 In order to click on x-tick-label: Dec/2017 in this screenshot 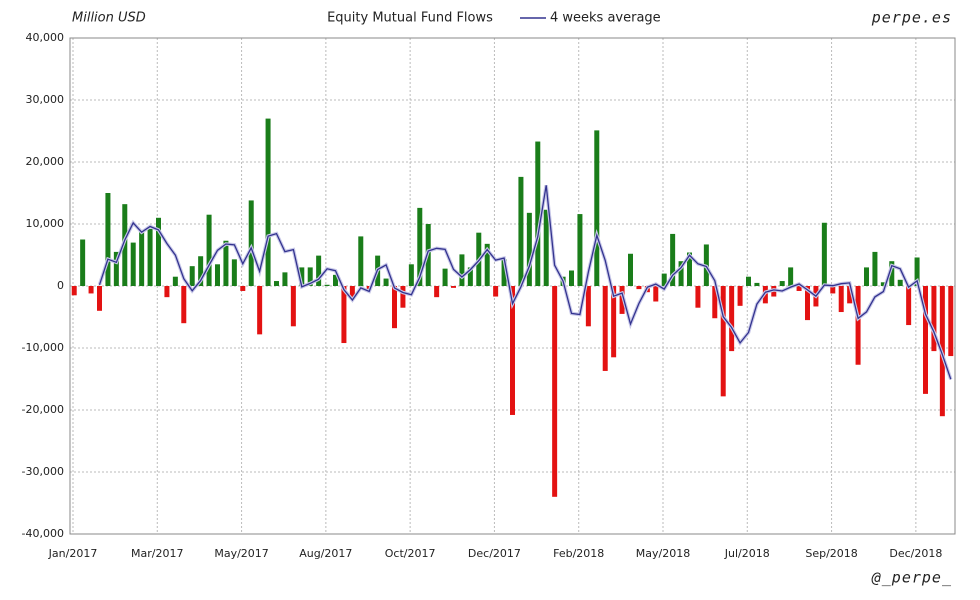, I will do `click(494, 553)`.